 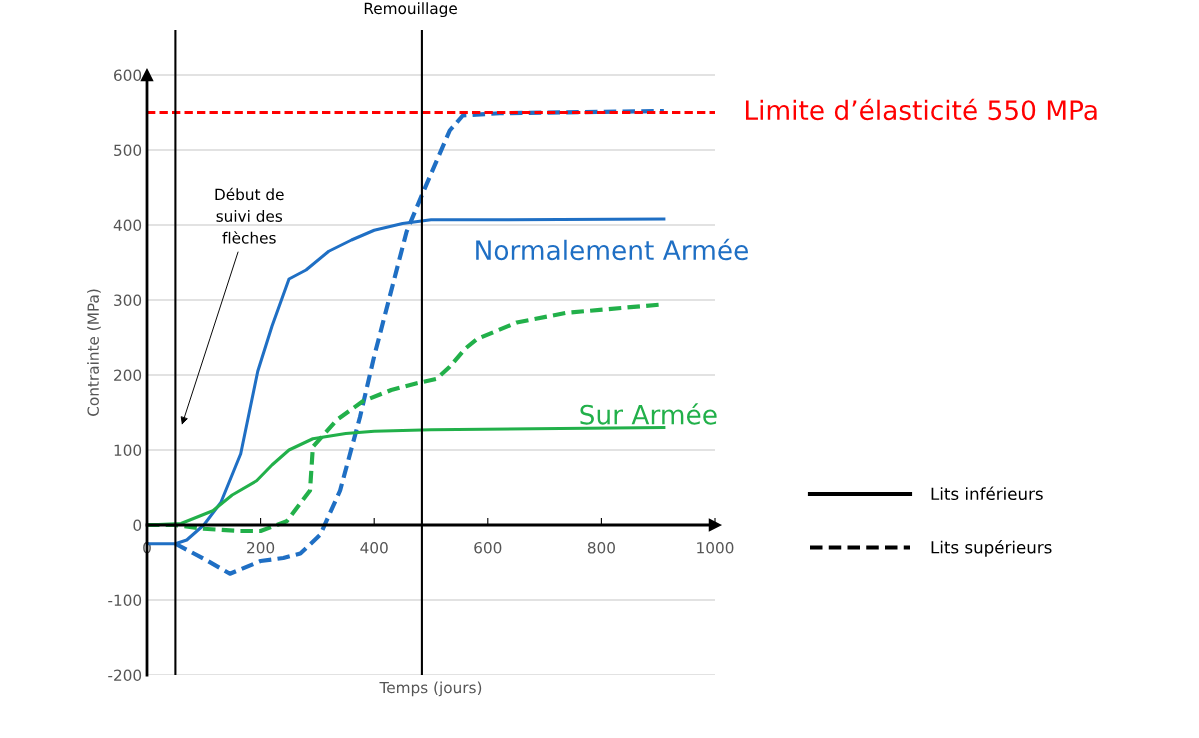 I want to click on y-tick-label: 300, so click(x=128, y=300).